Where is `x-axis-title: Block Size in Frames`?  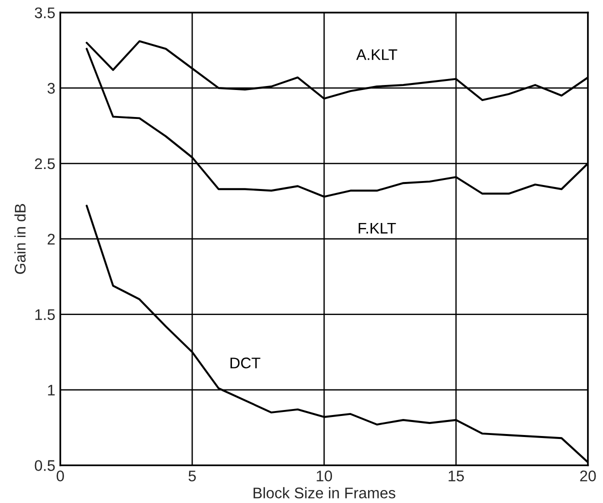 x-axis-title: Block Size in Frames is located at coordinates (325, 492).